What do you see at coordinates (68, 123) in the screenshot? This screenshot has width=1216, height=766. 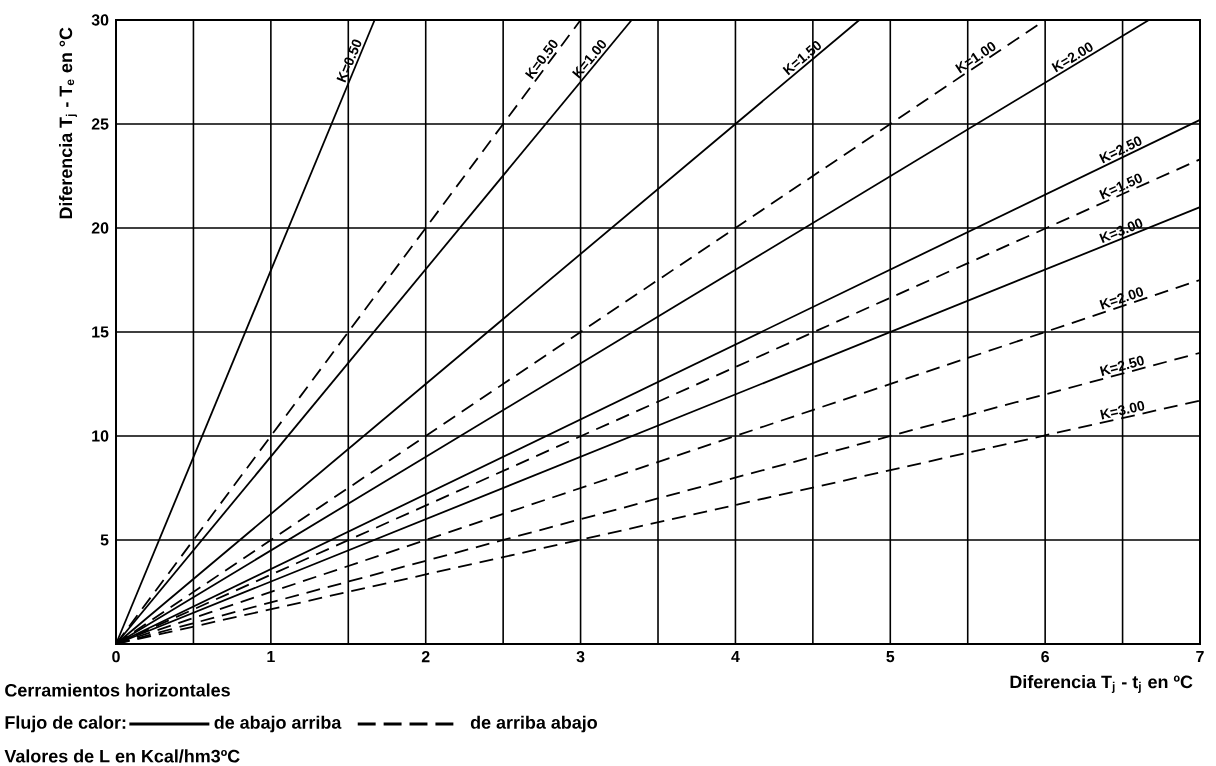 I see `y-axis-title: Diferencia T$_{j}$ - T$_{e}$ en °C` at bounding box center [68, 123].